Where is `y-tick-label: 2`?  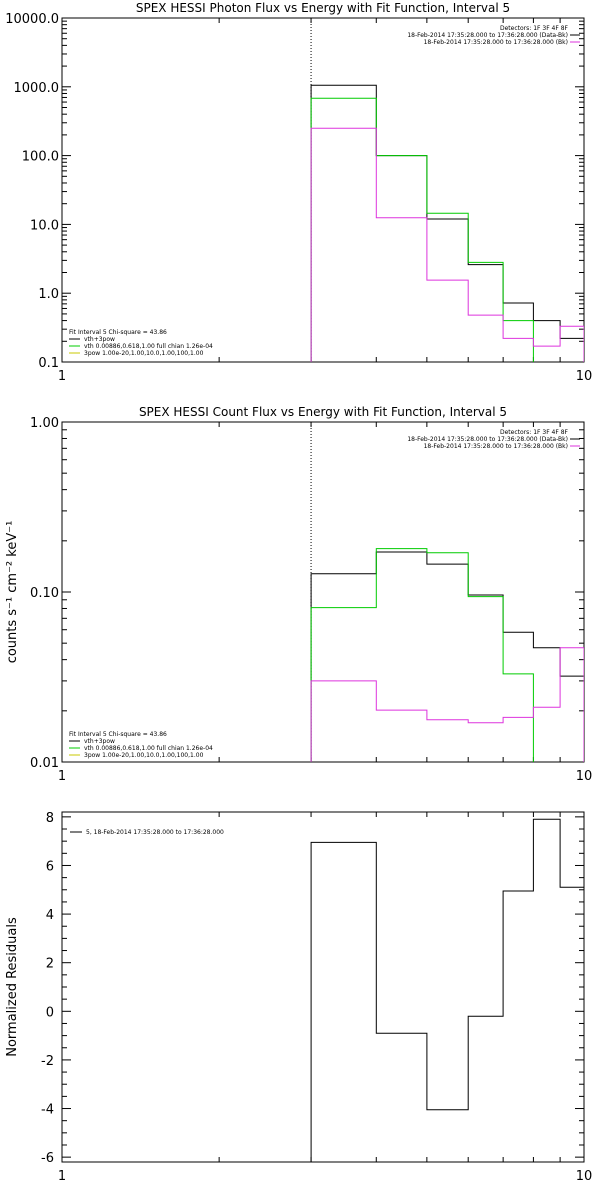 y-tick-label: 2 is located at coordinates (50, 964).